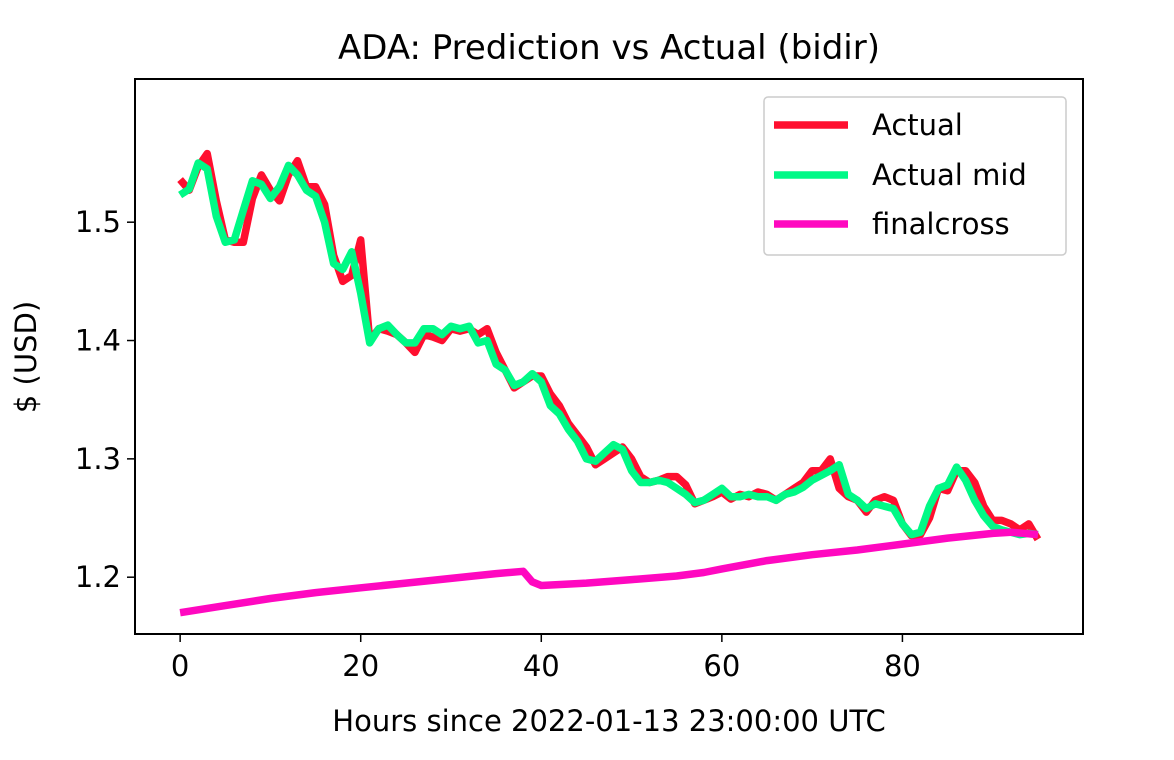 This screenshot has height=760, width=1174. What do you see at coordinates (98, 222) in the screenshot?
I see `y-tick-label: 1.5` at bounding box center [98, 222].